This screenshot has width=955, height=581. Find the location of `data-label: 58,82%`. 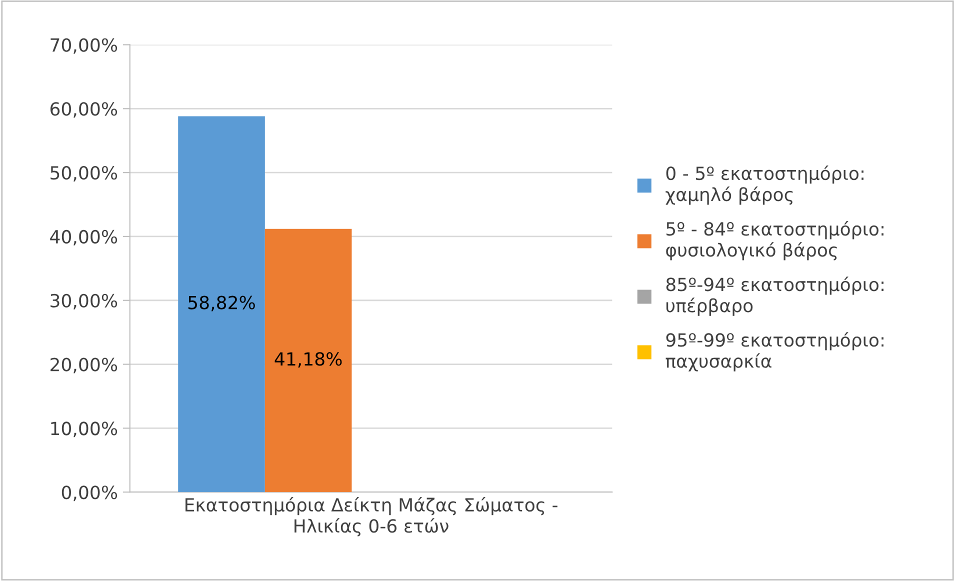

data-label: 58,82% is located at coordinates (221, 304).